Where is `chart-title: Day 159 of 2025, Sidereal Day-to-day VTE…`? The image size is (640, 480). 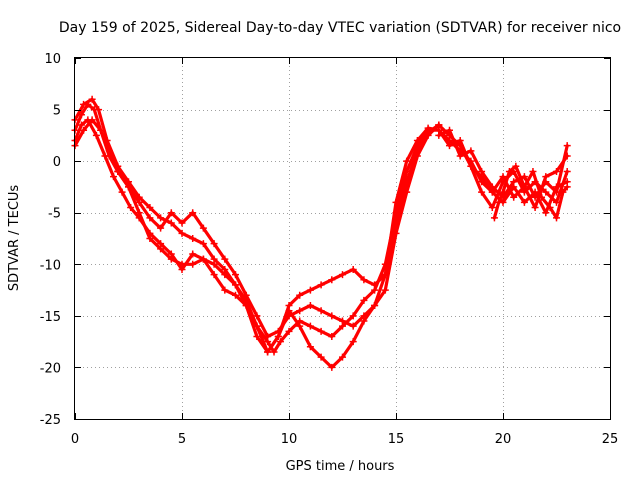 chart-title: Day 159 of 2025, Sidereal Day-to-day VTE… is located at coordinates (340, 28).